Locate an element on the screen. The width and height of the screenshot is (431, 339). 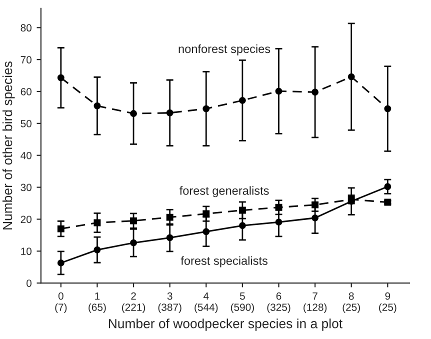
series-label: forest generalists is located at coordinates (224, 192).